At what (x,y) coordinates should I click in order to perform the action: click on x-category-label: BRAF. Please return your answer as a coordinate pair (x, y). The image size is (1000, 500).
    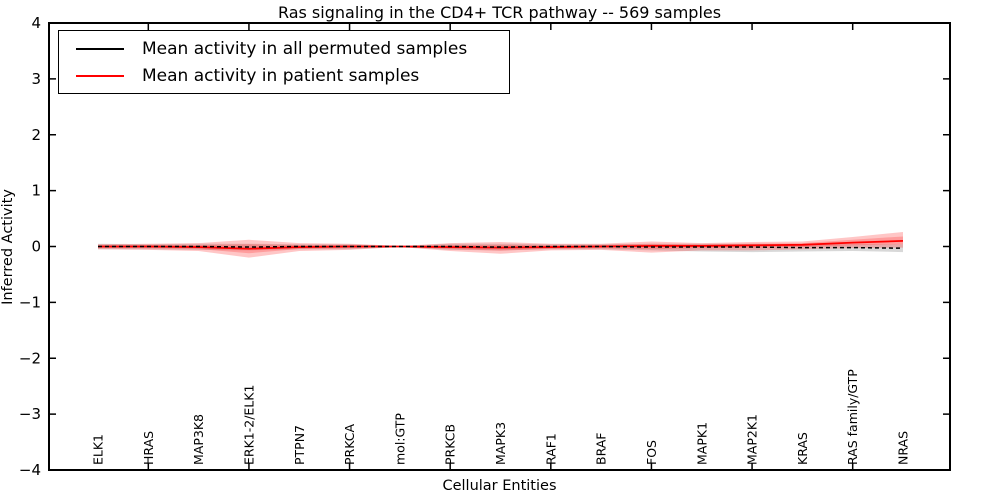
    Looking at the image, I should click on (601, 449).